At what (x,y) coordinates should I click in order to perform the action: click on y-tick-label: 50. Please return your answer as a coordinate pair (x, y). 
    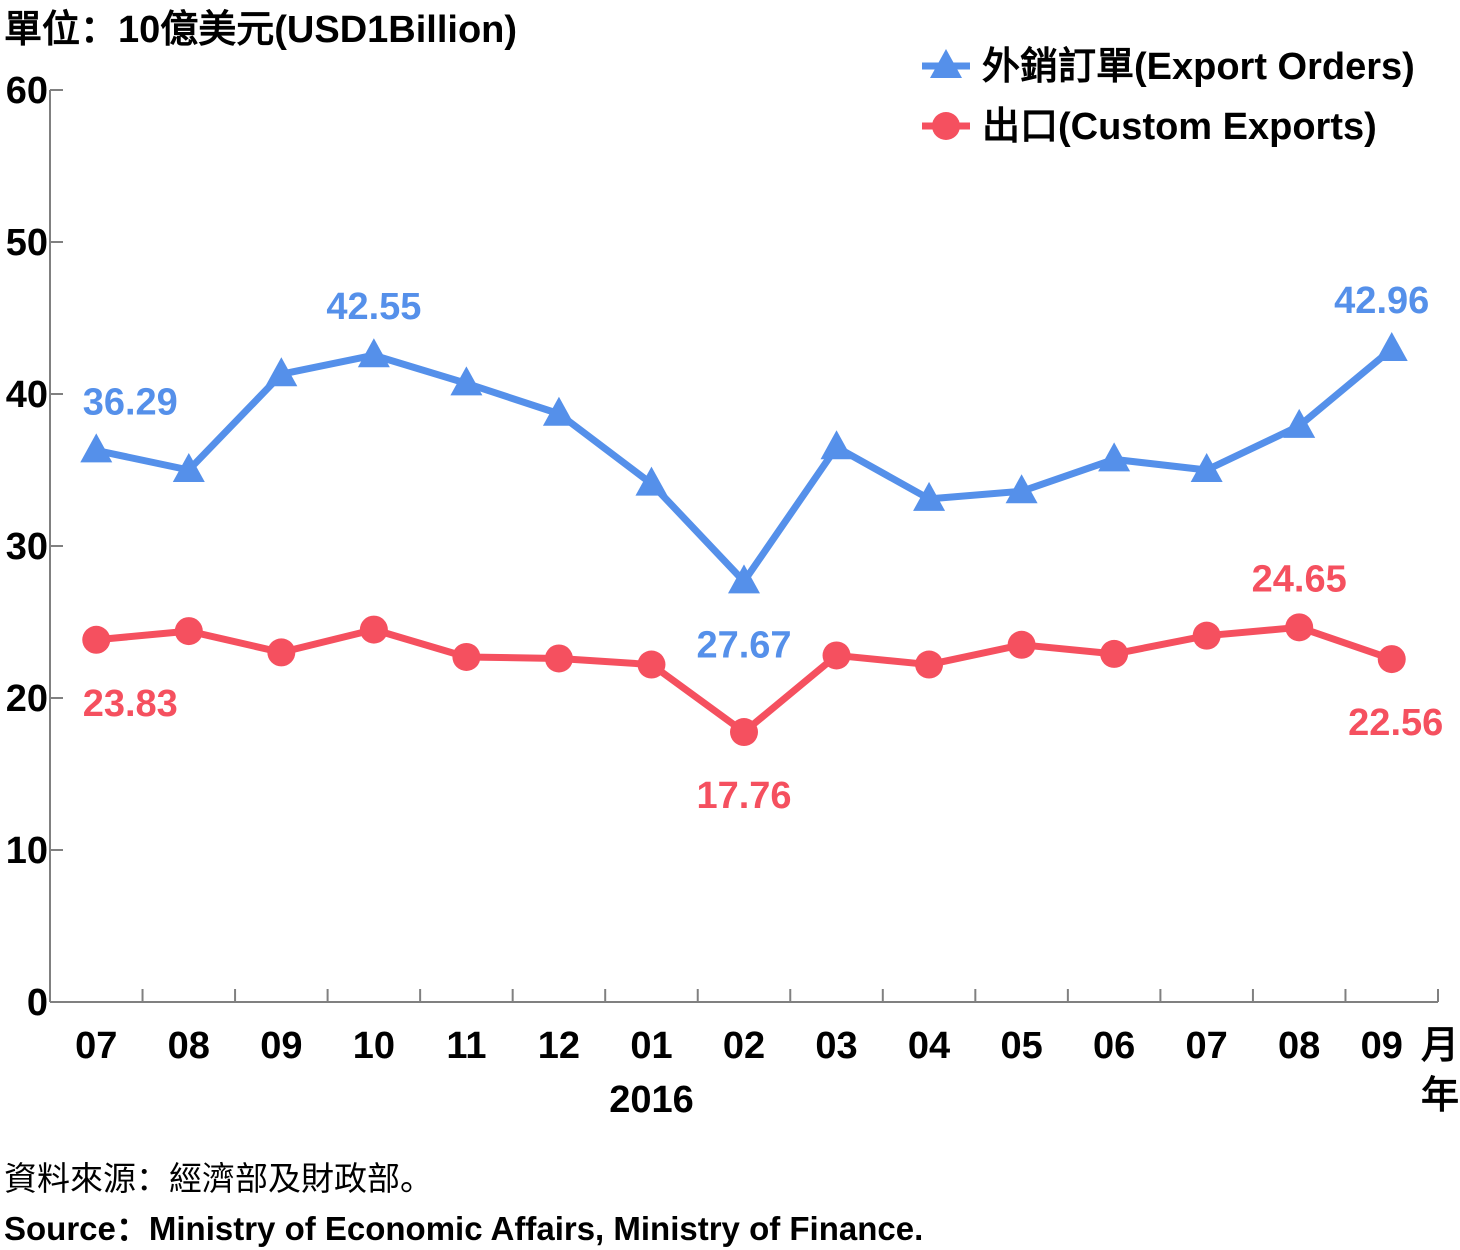
    Looking at the image, I should click on (27, 243).